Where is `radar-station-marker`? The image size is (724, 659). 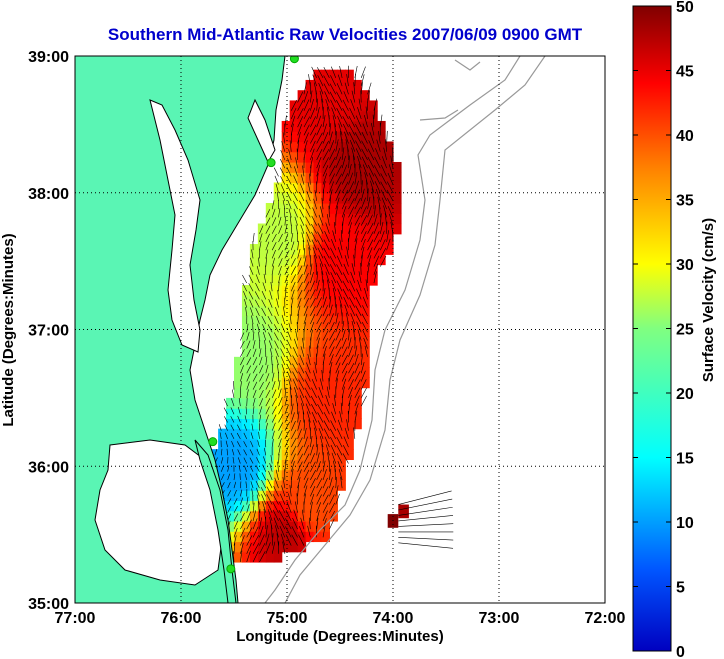 radar-station-marker is located at coordinates (294, 60).